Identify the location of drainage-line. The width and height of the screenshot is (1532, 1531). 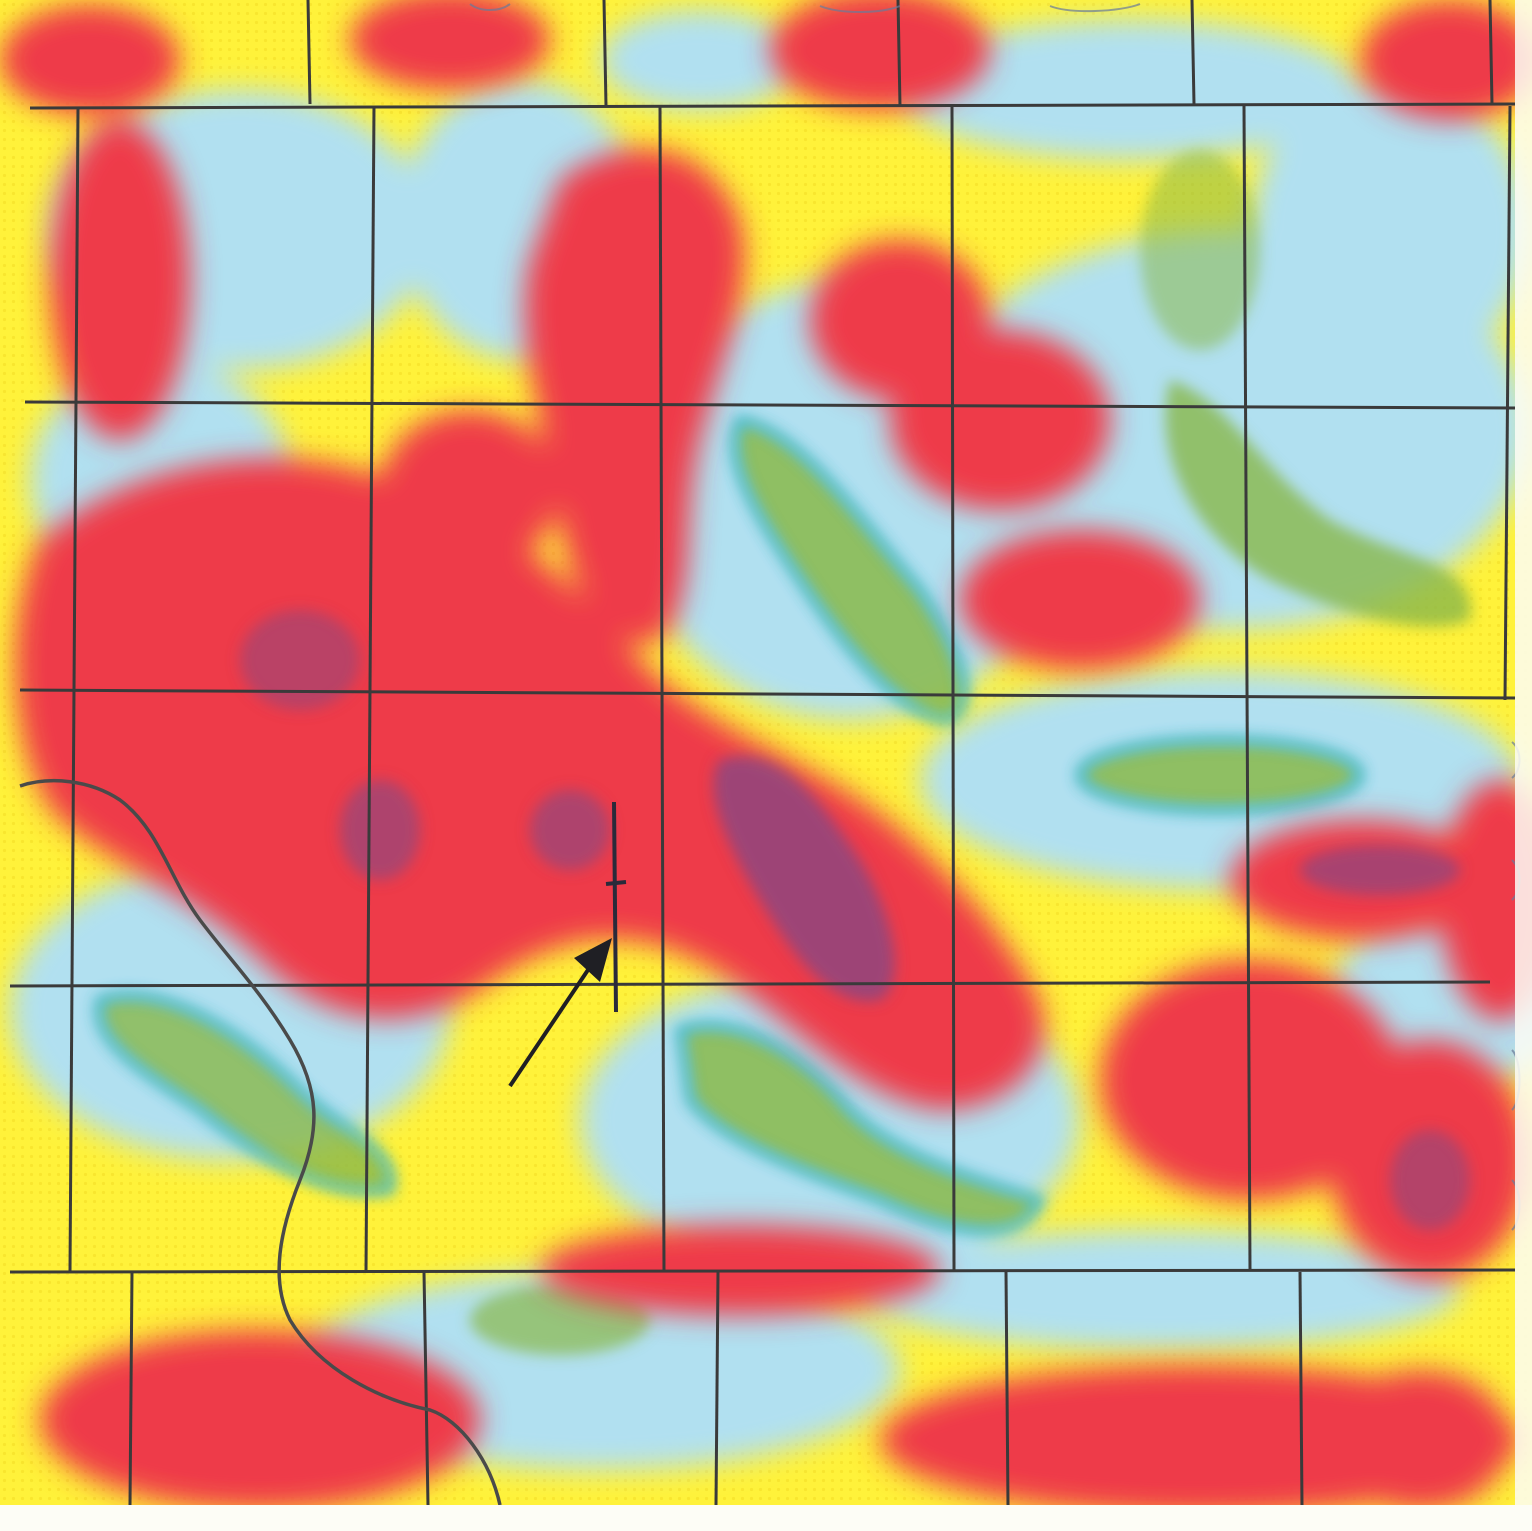
(260, 1142).